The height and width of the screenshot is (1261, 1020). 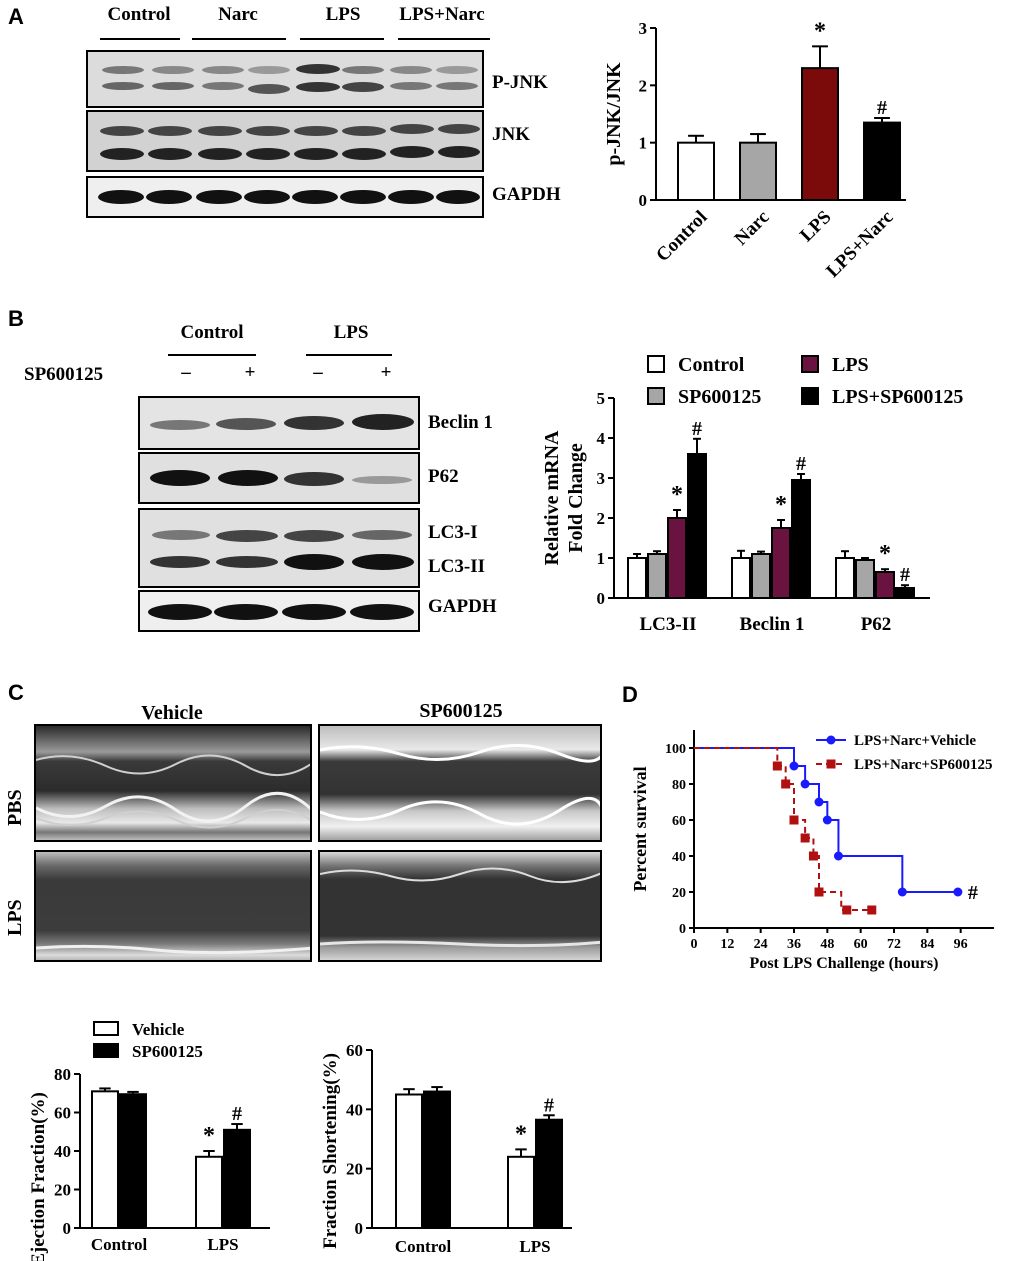 What do you see at coordinates (681, 236) in the screenshot?
I see `pjnk-x-tick-label-0: Control` at bounding box center [681, 236].